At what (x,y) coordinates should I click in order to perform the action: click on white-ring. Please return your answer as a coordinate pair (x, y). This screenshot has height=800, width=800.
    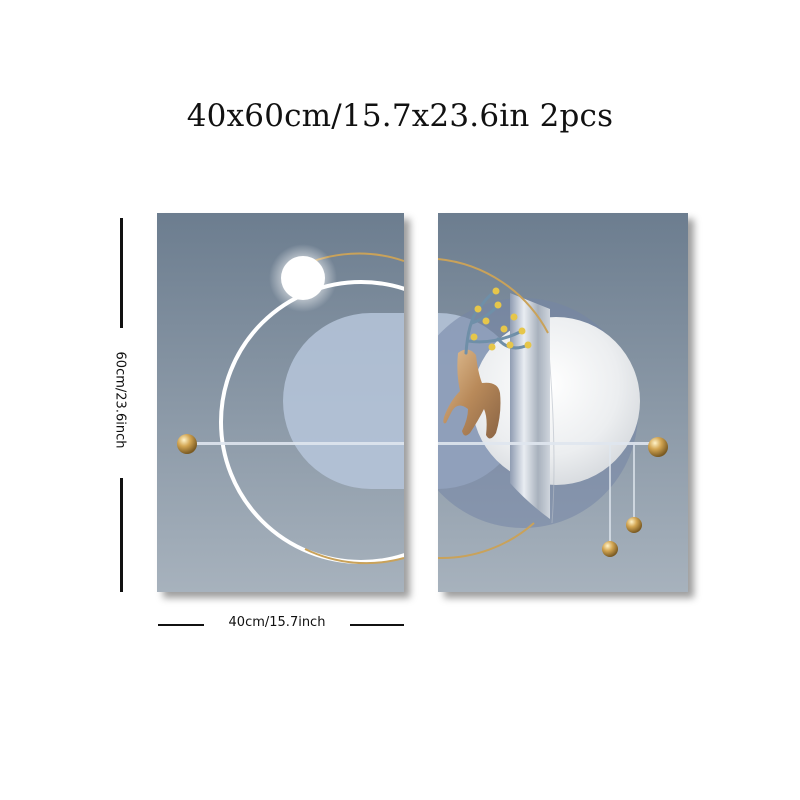
    Looking at the image, I should click on (311, 422).